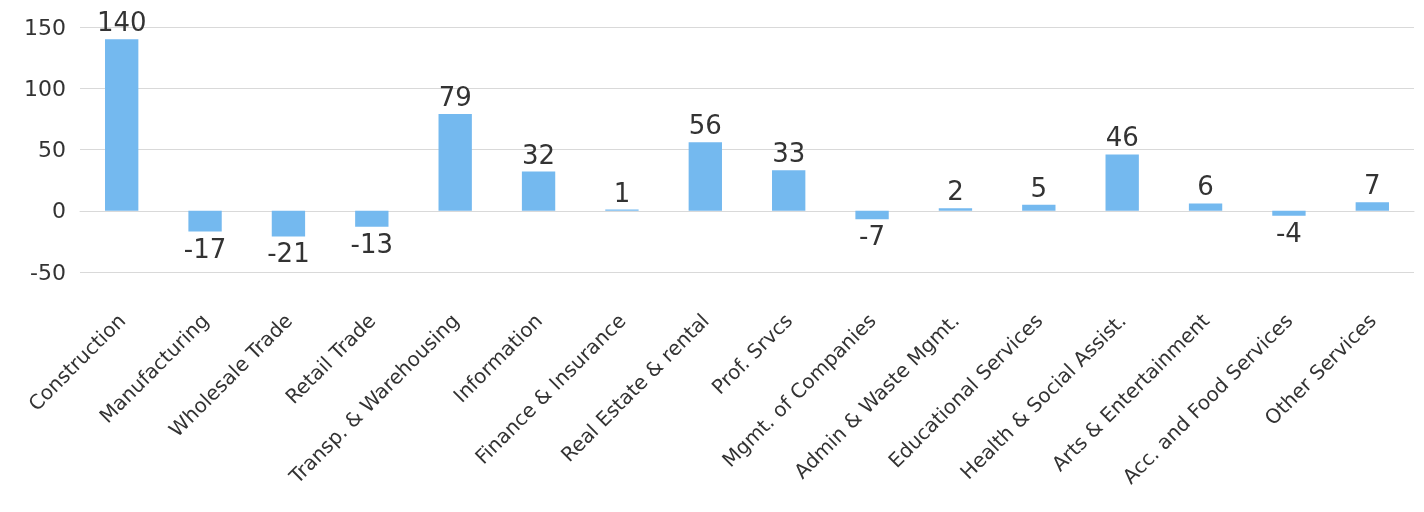 The height and width of the screenshot is (512, 1424). I want to click on data-label: 7, so click(1372, 185).